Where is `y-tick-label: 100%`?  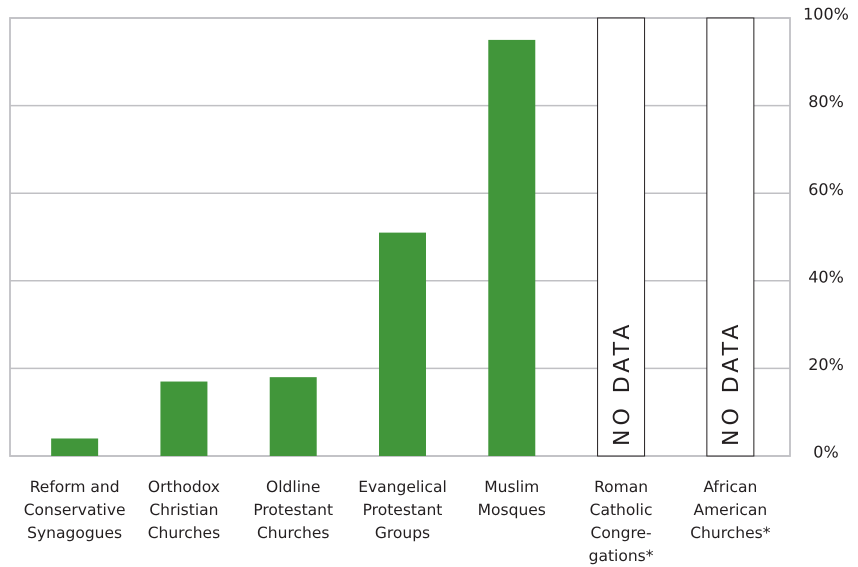
y-tick-label: 100% is located at coordinates (826, 14).